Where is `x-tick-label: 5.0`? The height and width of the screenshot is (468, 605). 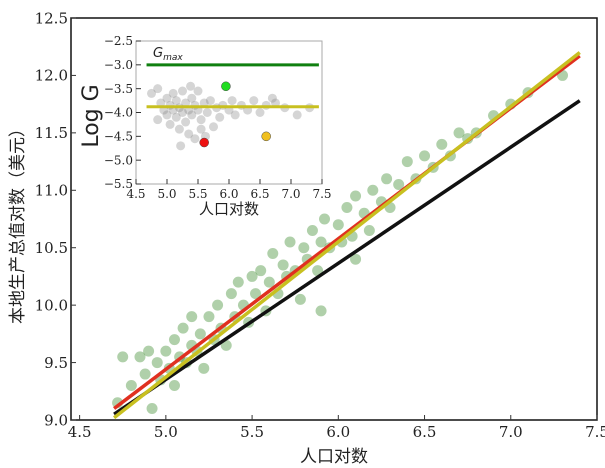
x-tick-label: 5.0 is located at coordinates (166, 194).